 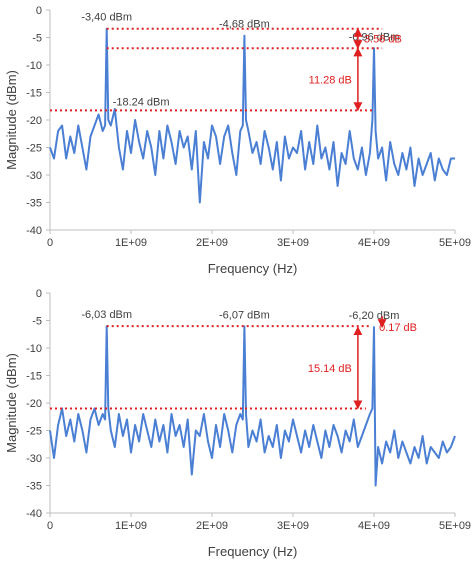 I want to click on peak-label: -4,68 dBm, so click(x=244, y=25).